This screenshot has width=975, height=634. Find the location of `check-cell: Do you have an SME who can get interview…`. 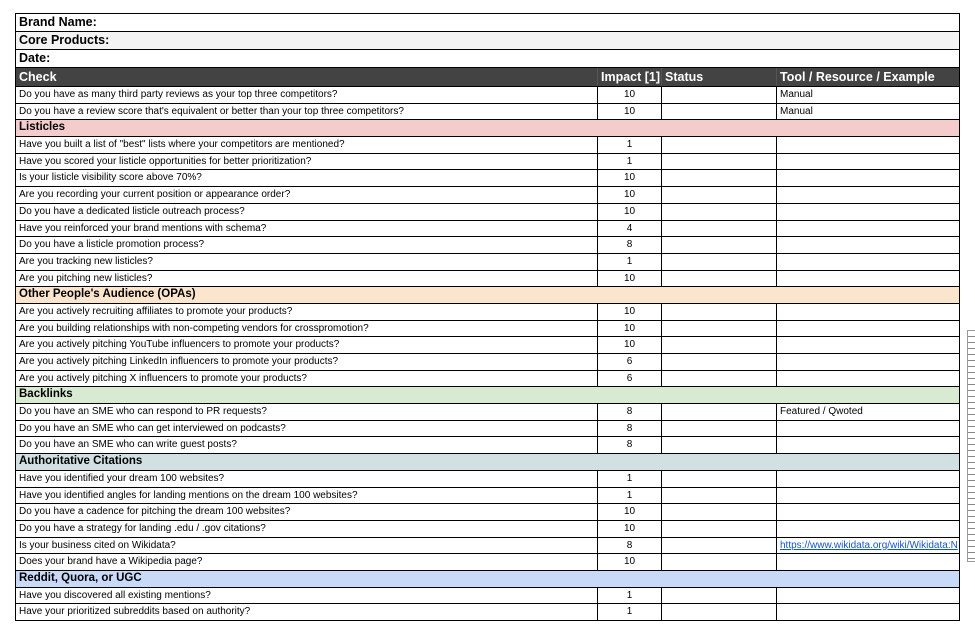

check-cell: Do you have an SME who can get interview… is located at coordinates (152, 428).